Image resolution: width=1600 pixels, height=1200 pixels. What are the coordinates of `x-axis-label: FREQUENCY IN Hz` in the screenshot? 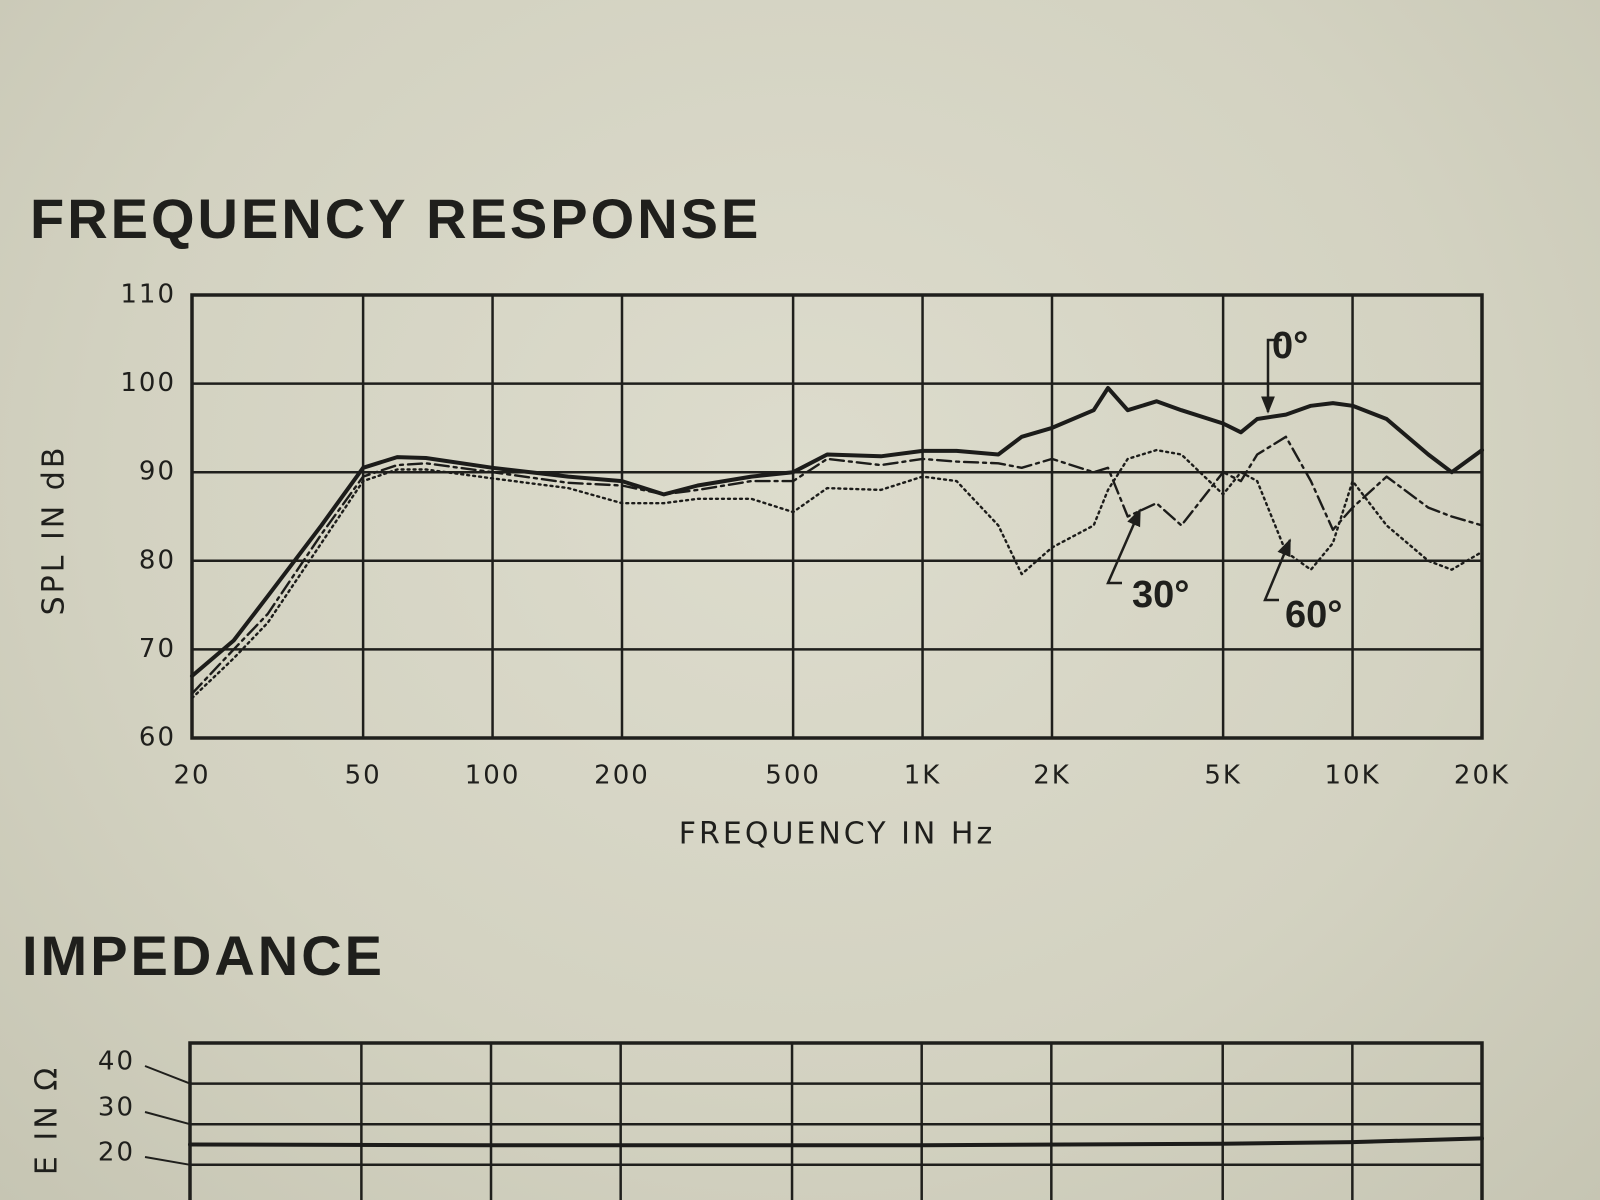 It's located at (837, 834).